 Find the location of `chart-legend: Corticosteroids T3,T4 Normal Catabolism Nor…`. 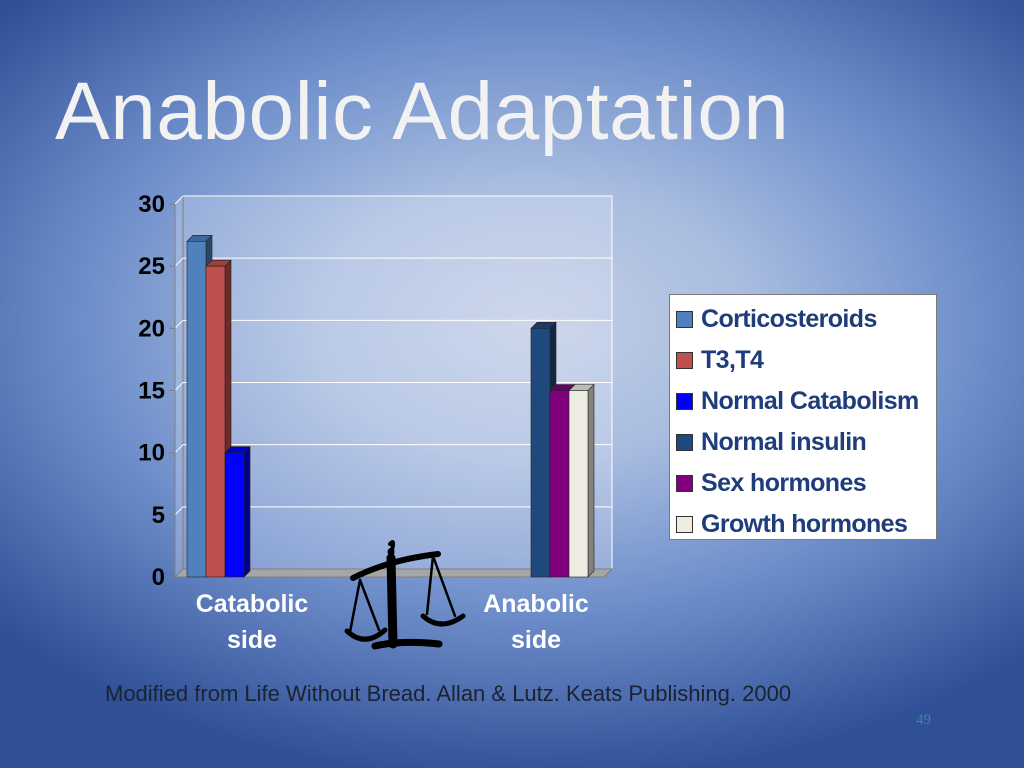

chart-legend: Corticosteroids T3,T4 Normal Catabolism Nor… is located at coordinates (803, 417).